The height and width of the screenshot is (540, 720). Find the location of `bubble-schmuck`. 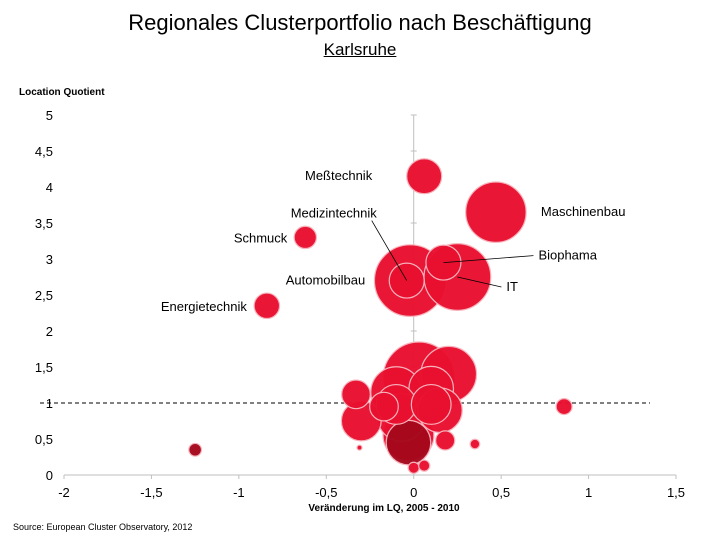

bubble-schmuck is located at coordinates (305, 237).